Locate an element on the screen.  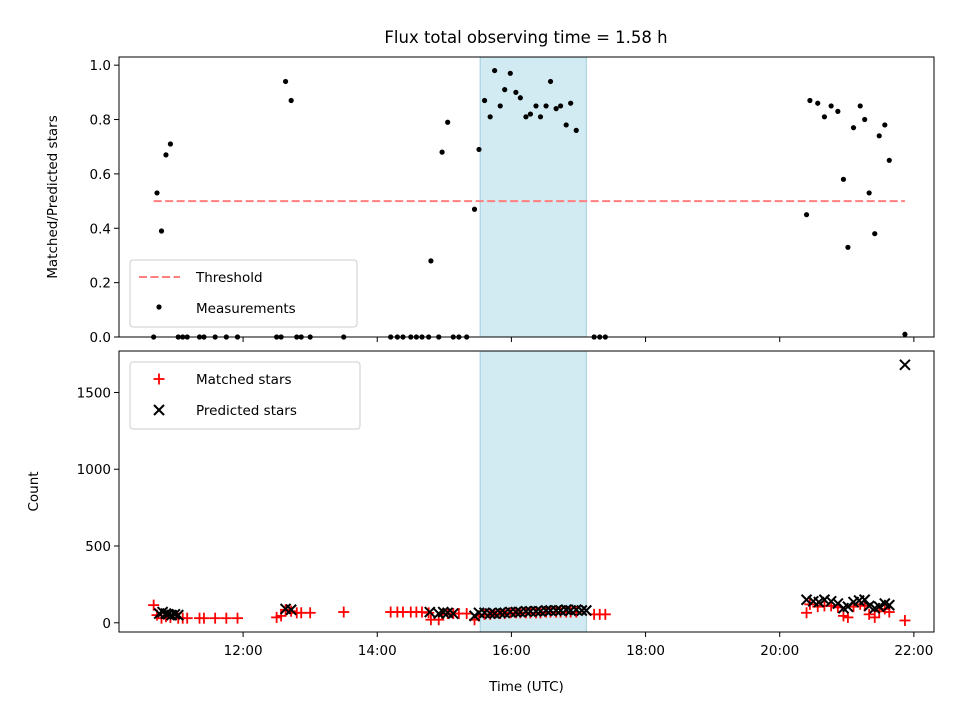
bottom-legend: Matched stars Predicted stars is located at coordinates (245, 395).